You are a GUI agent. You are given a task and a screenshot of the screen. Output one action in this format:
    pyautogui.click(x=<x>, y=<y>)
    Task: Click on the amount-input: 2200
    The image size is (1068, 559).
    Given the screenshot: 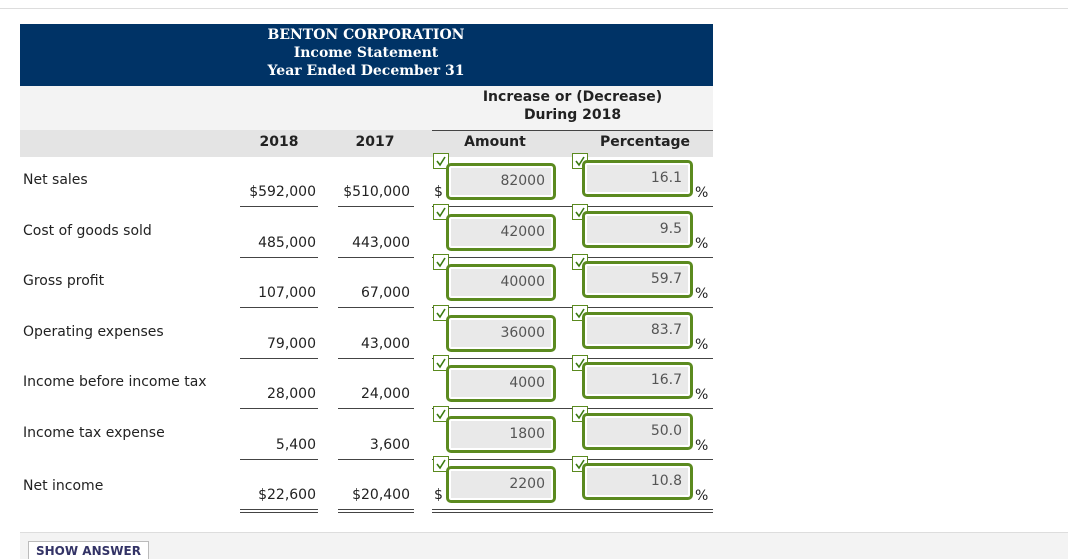 What is the action you would take?
    pyautogui.click(x=501, y=484)
    